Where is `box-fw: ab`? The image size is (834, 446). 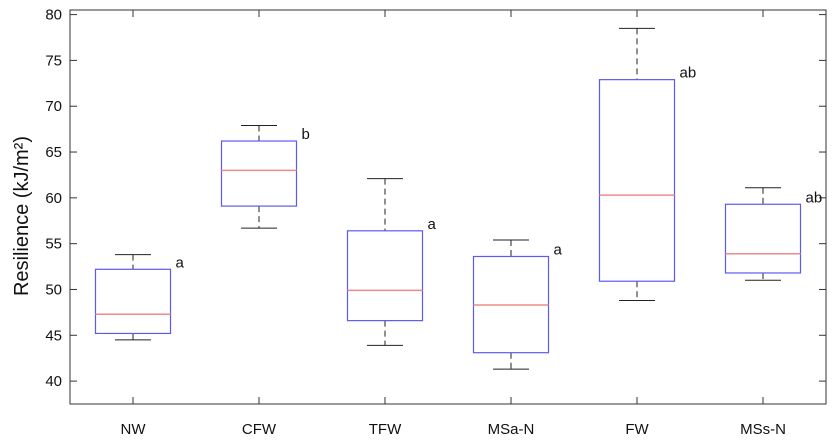
box-fw: ab is located at coordinates (647, 164).